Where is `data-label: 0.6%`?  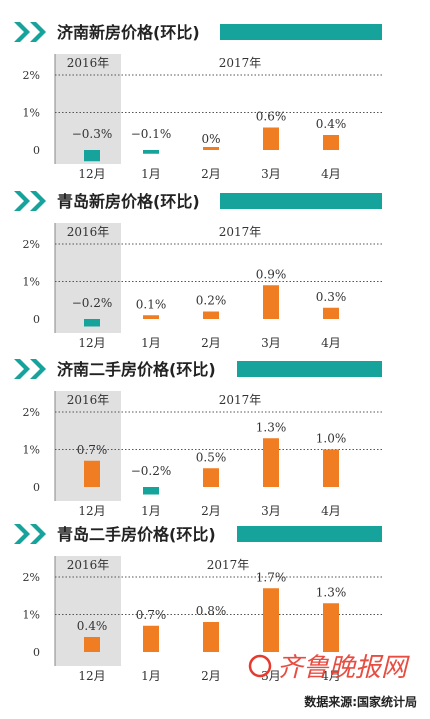 data-label: 0.6% is located at coordinates (271, 117).